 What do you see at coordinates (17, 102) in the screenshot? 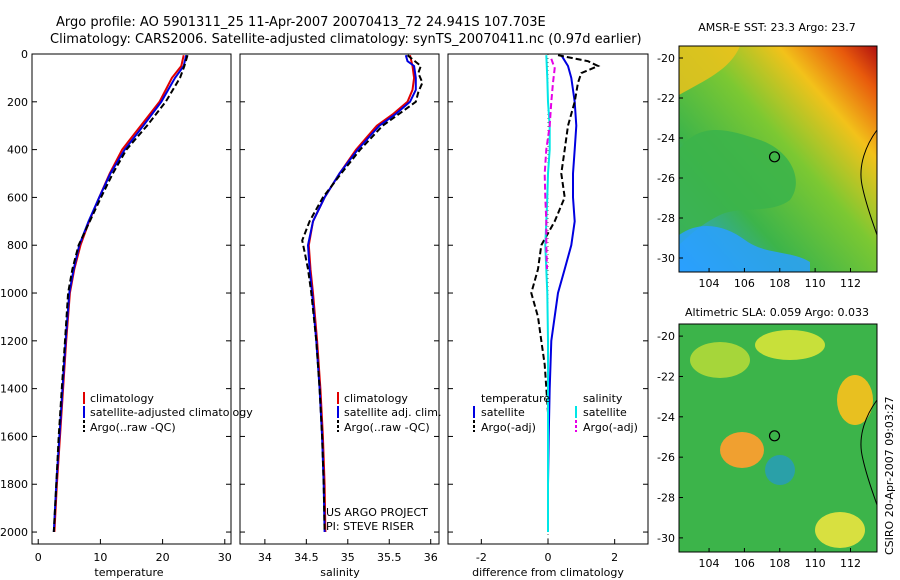
I see `y-tick-label: 200` at bounding box center [17, 102].